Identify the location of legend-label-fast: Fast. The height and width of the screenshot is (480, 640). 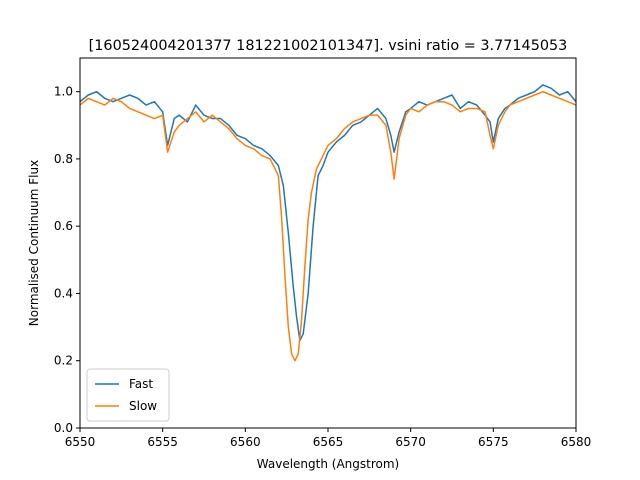
(141, 384).